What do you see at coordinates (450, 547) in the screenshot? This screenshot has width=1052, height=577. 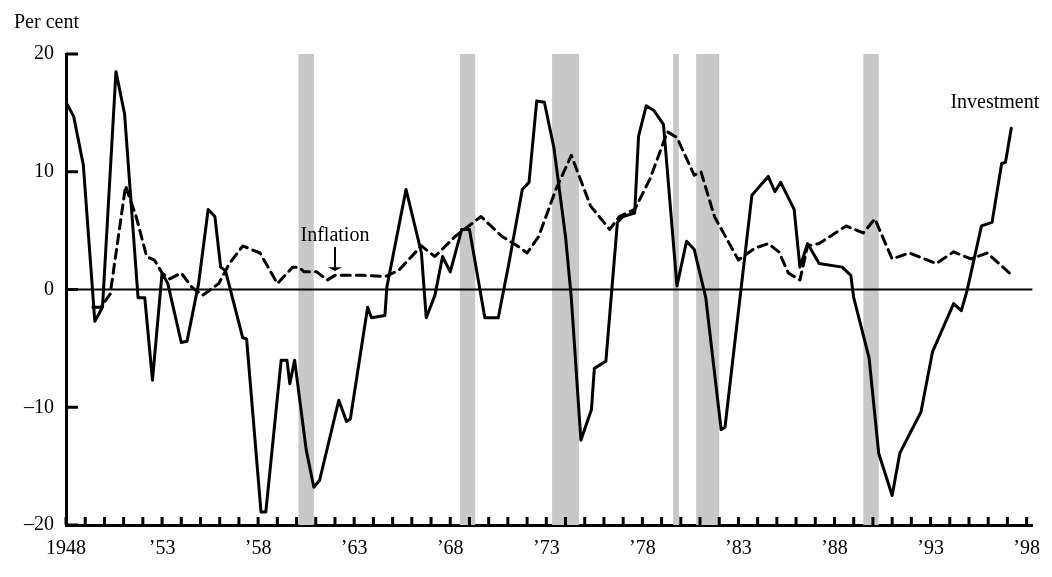 I see `x-tick-label: ’68` at bounding box center [450, 547].